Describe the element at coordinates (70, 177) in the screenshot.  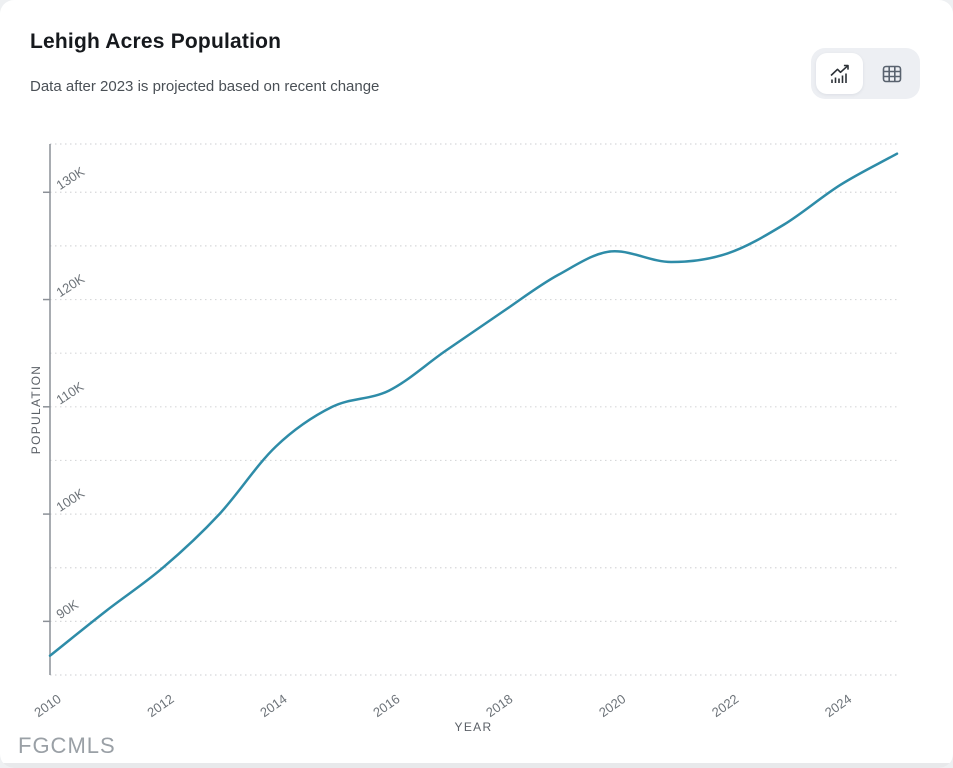
I see `y-tick-label: 130K` at that location.